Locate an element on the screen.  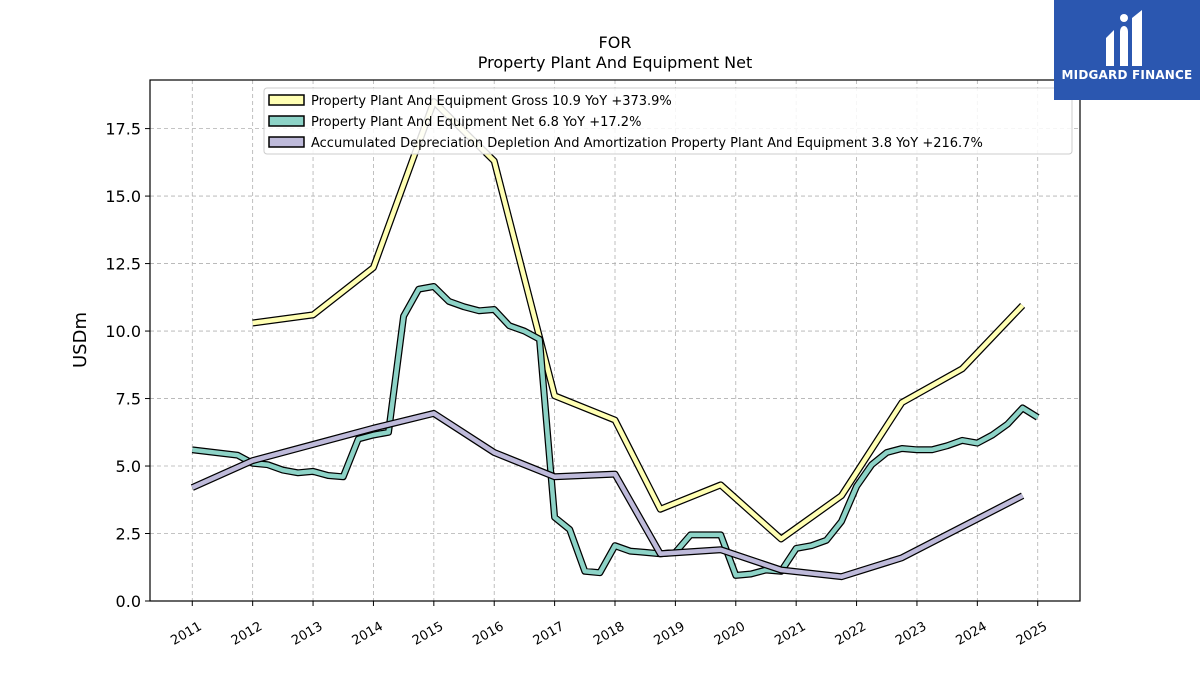
x-tick-label: 2022 is located at coordinates (851, 634).